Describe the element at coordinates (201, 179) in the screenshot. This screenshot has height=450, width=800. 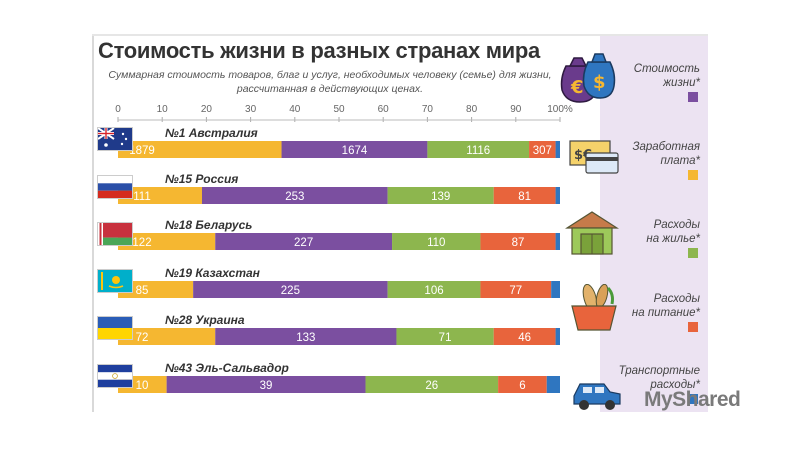
I see `category-label: №15 Россия` at that location.